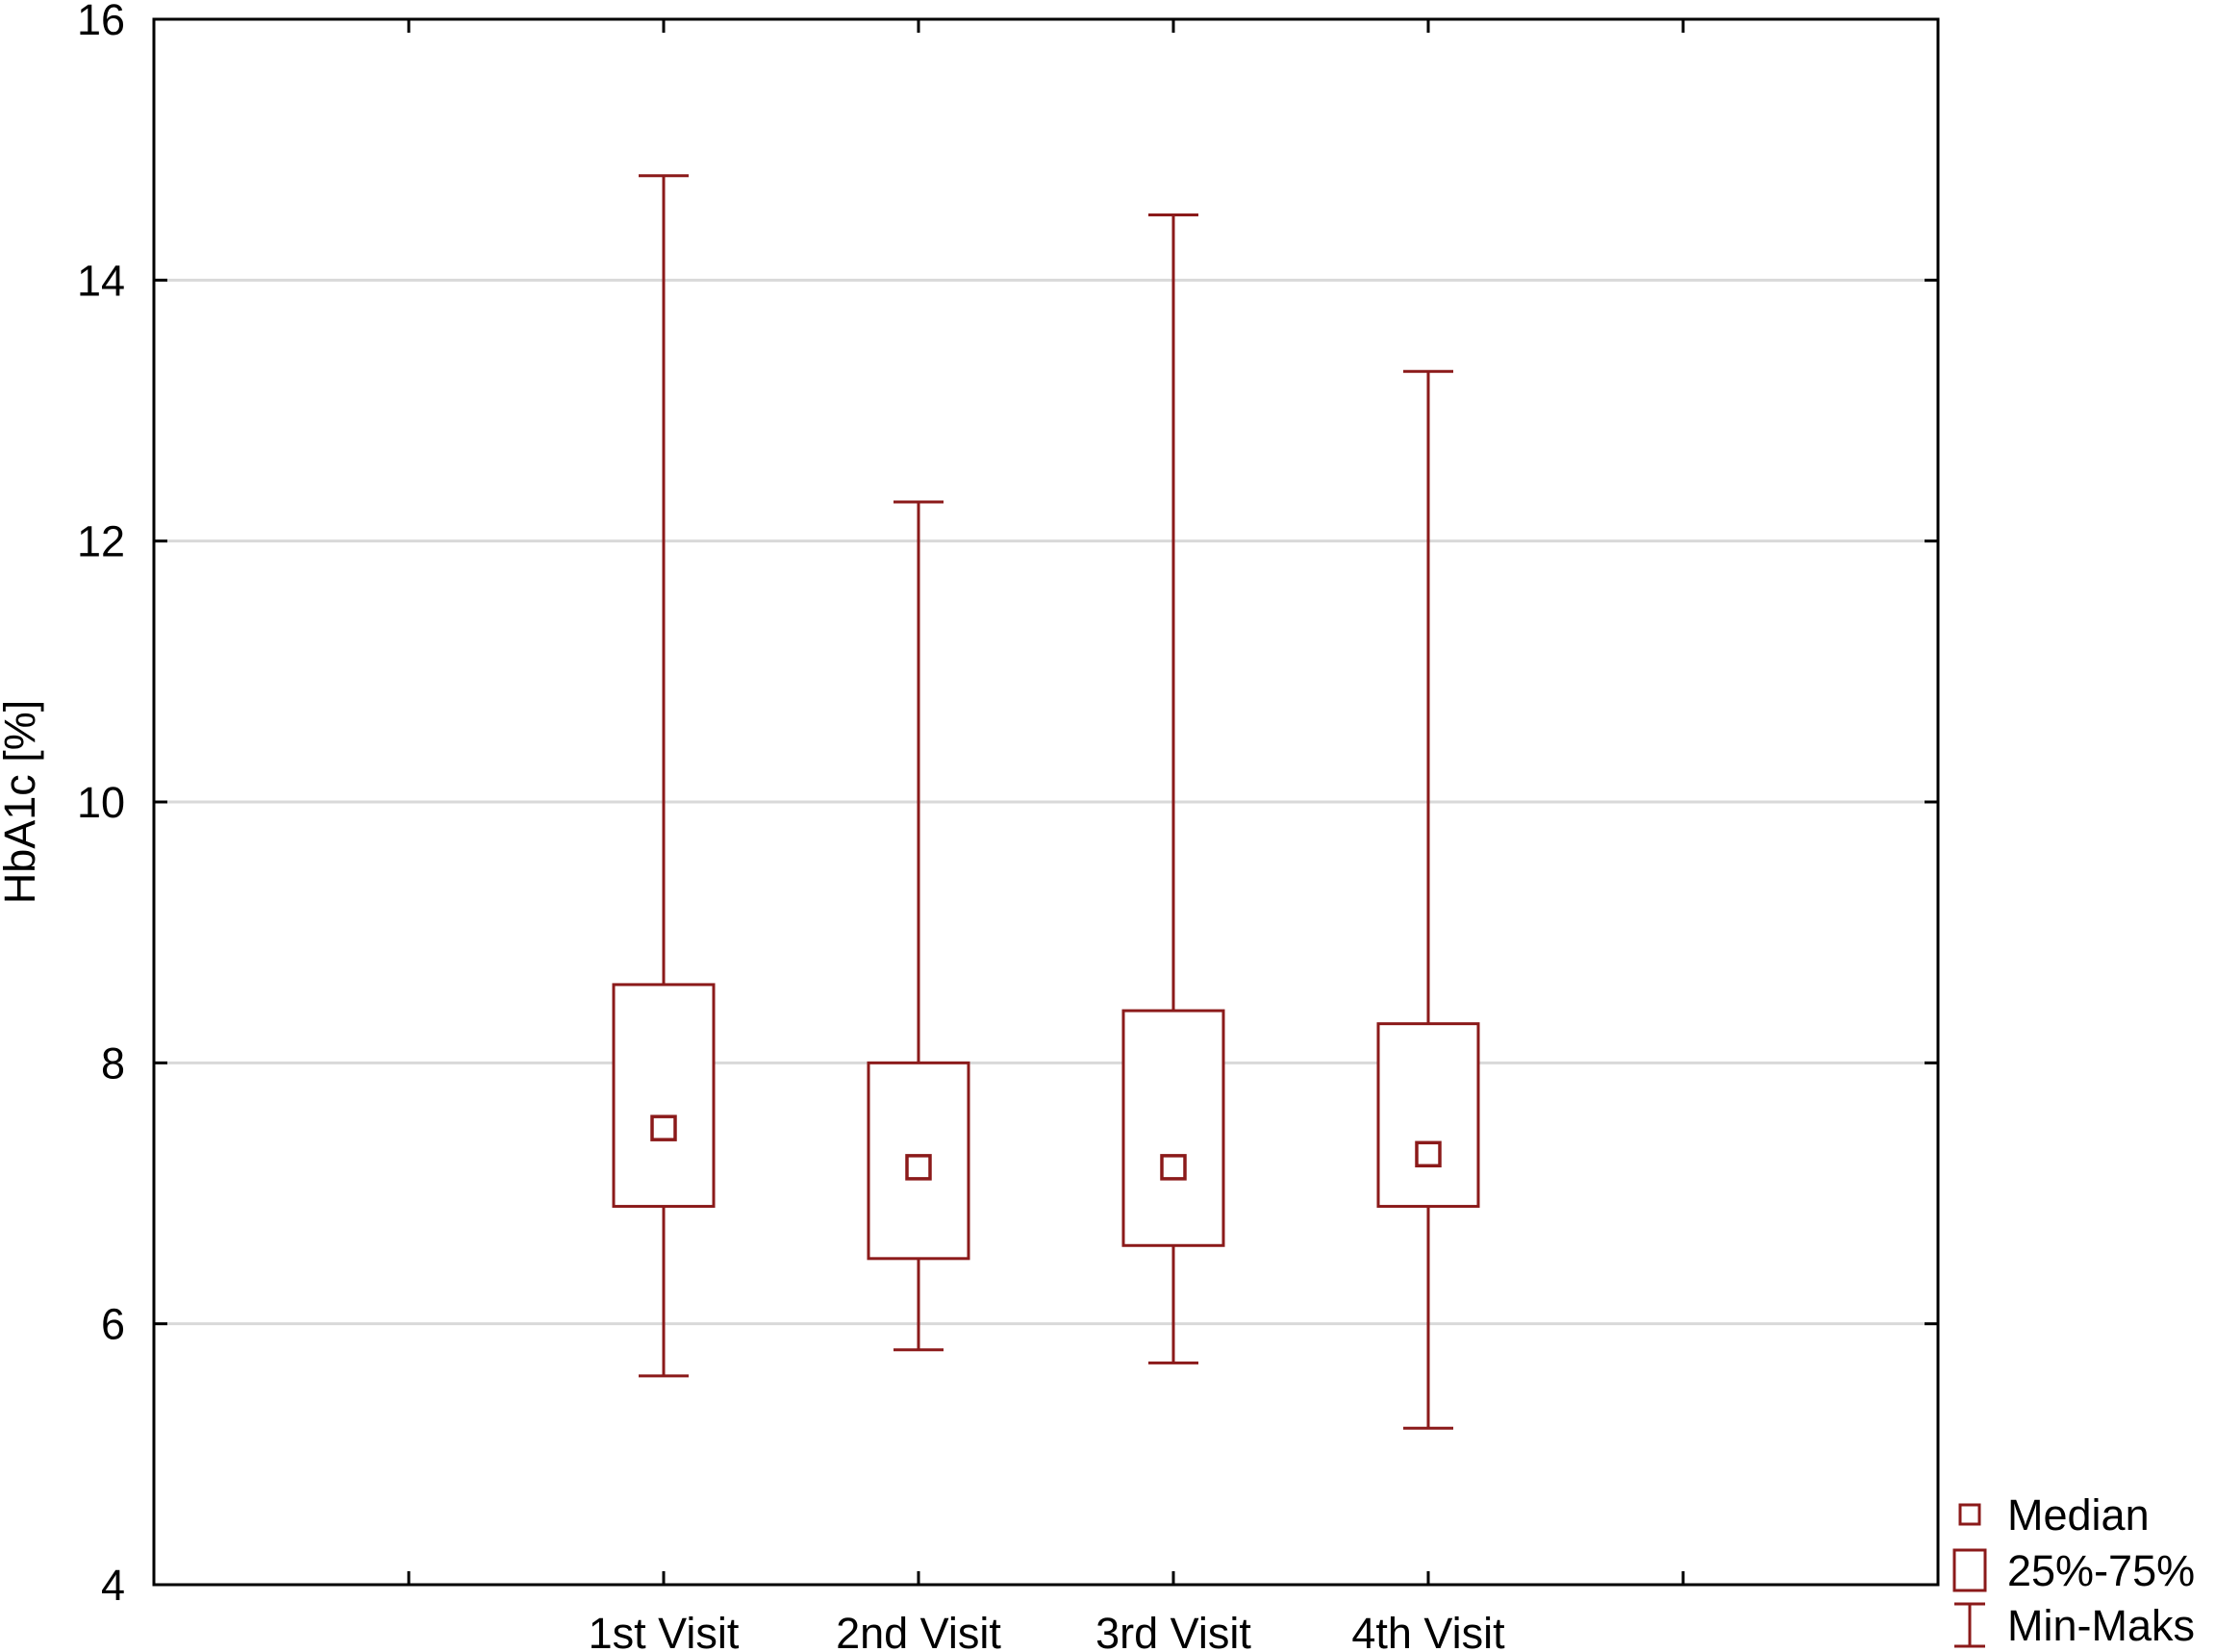 Image resolution: width=2215 pixels, height=1652 pixels. I want to click on y-tick-label: 6, so click(113, 1324).